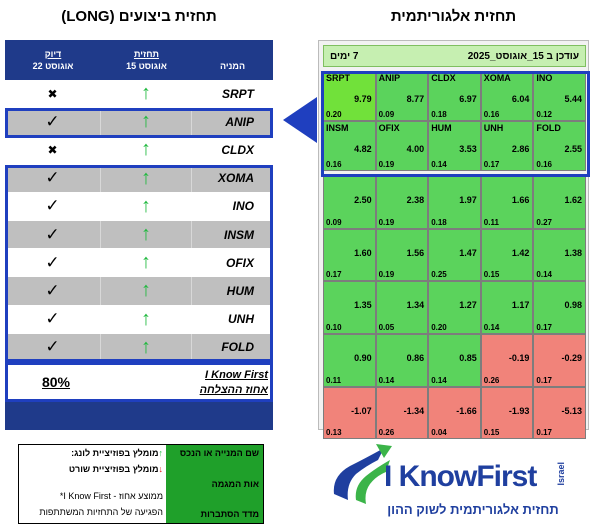 This screenshot has width=592, height=527. What do you see at coordinates (468, 253) in the screenshot?
I see `cell-signal: 1.47` at bounding box center [468, 253].